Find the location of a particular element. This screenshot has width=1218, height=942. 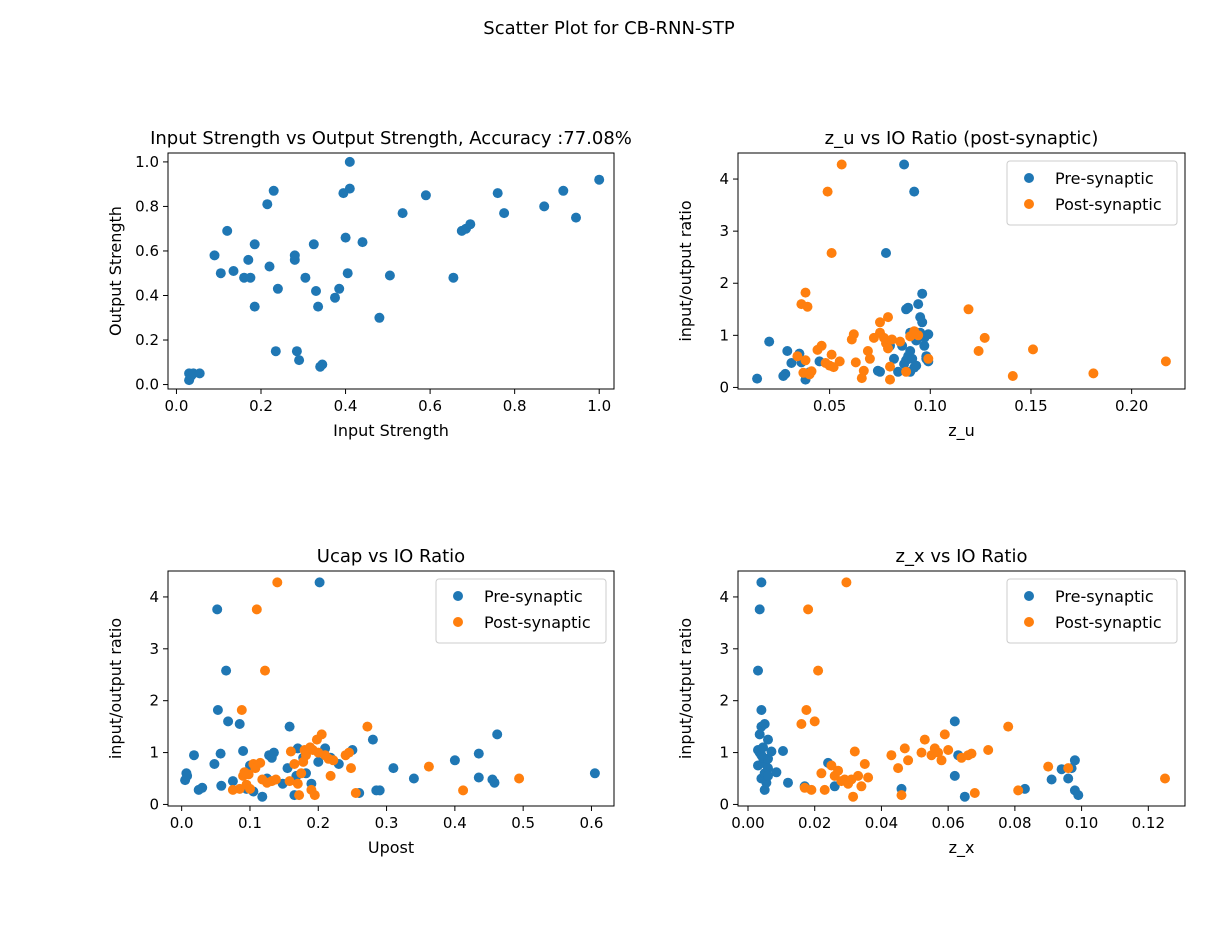

input-vs-output-xtick-label: 0.6 is located at coordinates (430, 406).